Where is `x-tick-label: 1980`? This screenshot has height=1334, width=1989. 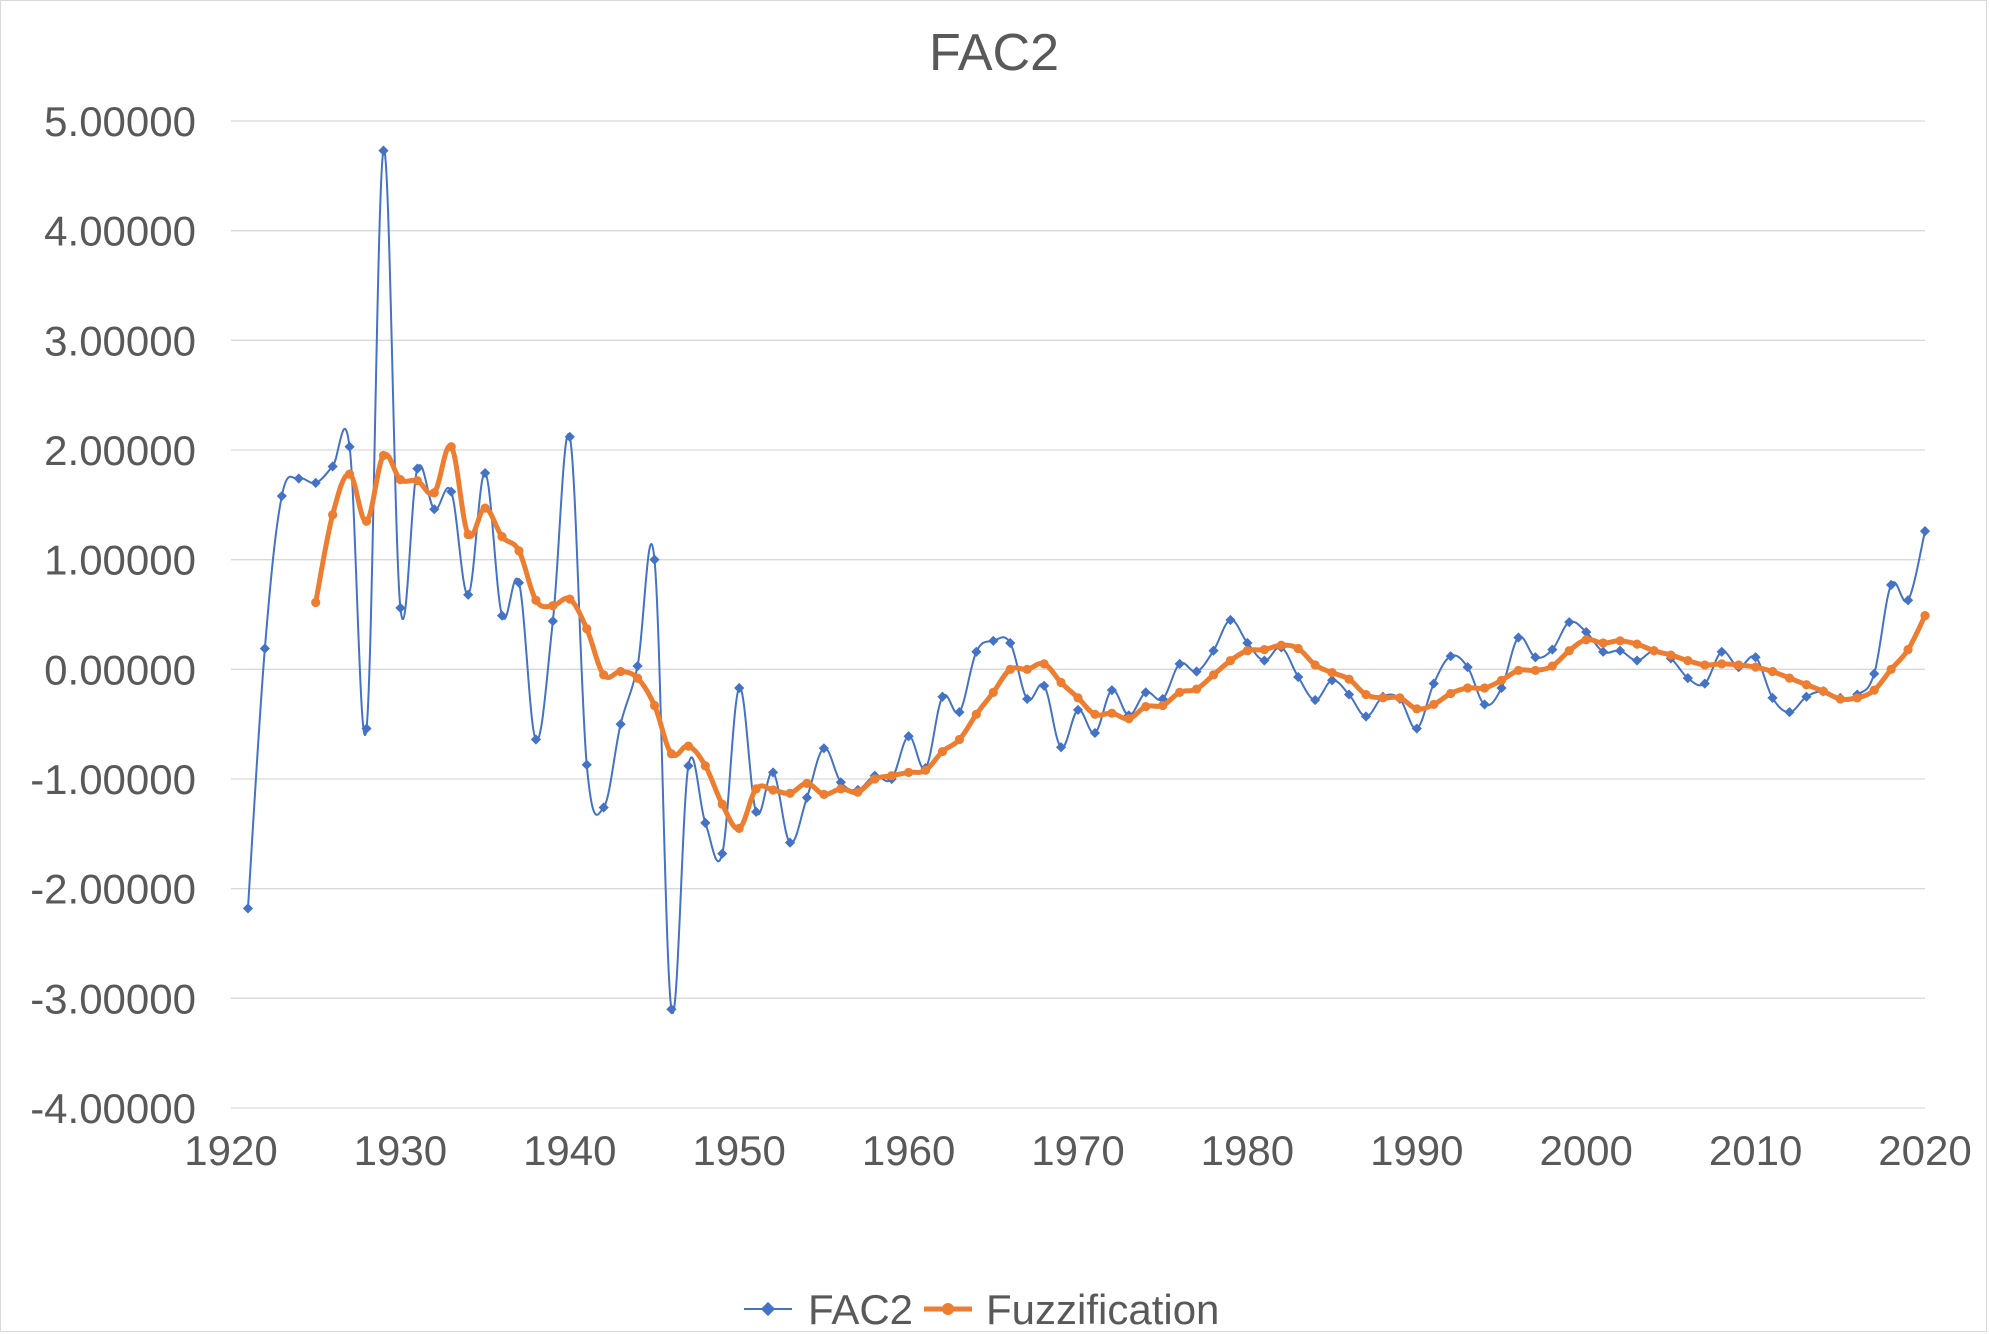
x-tick-label: 1980 is located at coordinates (1247, 1150).